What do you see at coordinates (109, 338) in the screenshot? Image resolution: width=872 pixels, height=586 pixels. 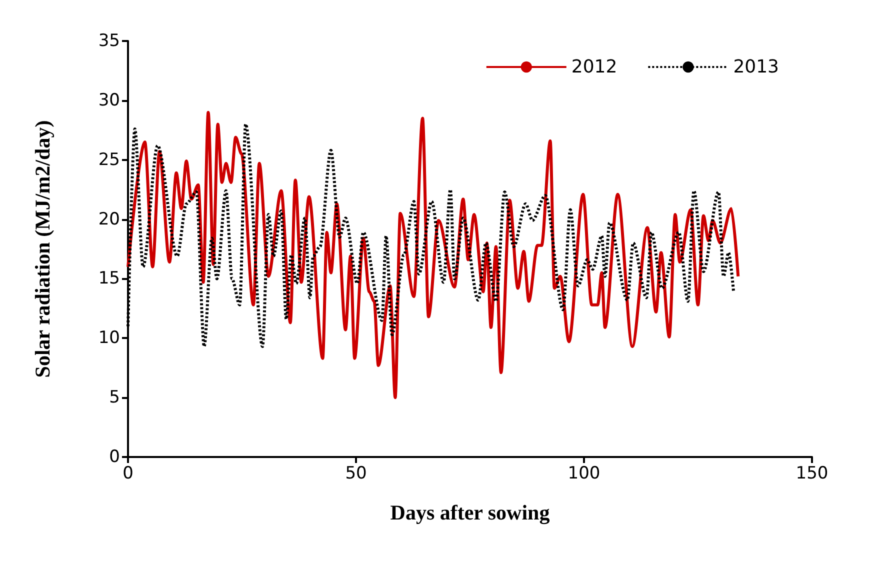 I see `y-tick-label: 10` at bounding box center [109, 338].